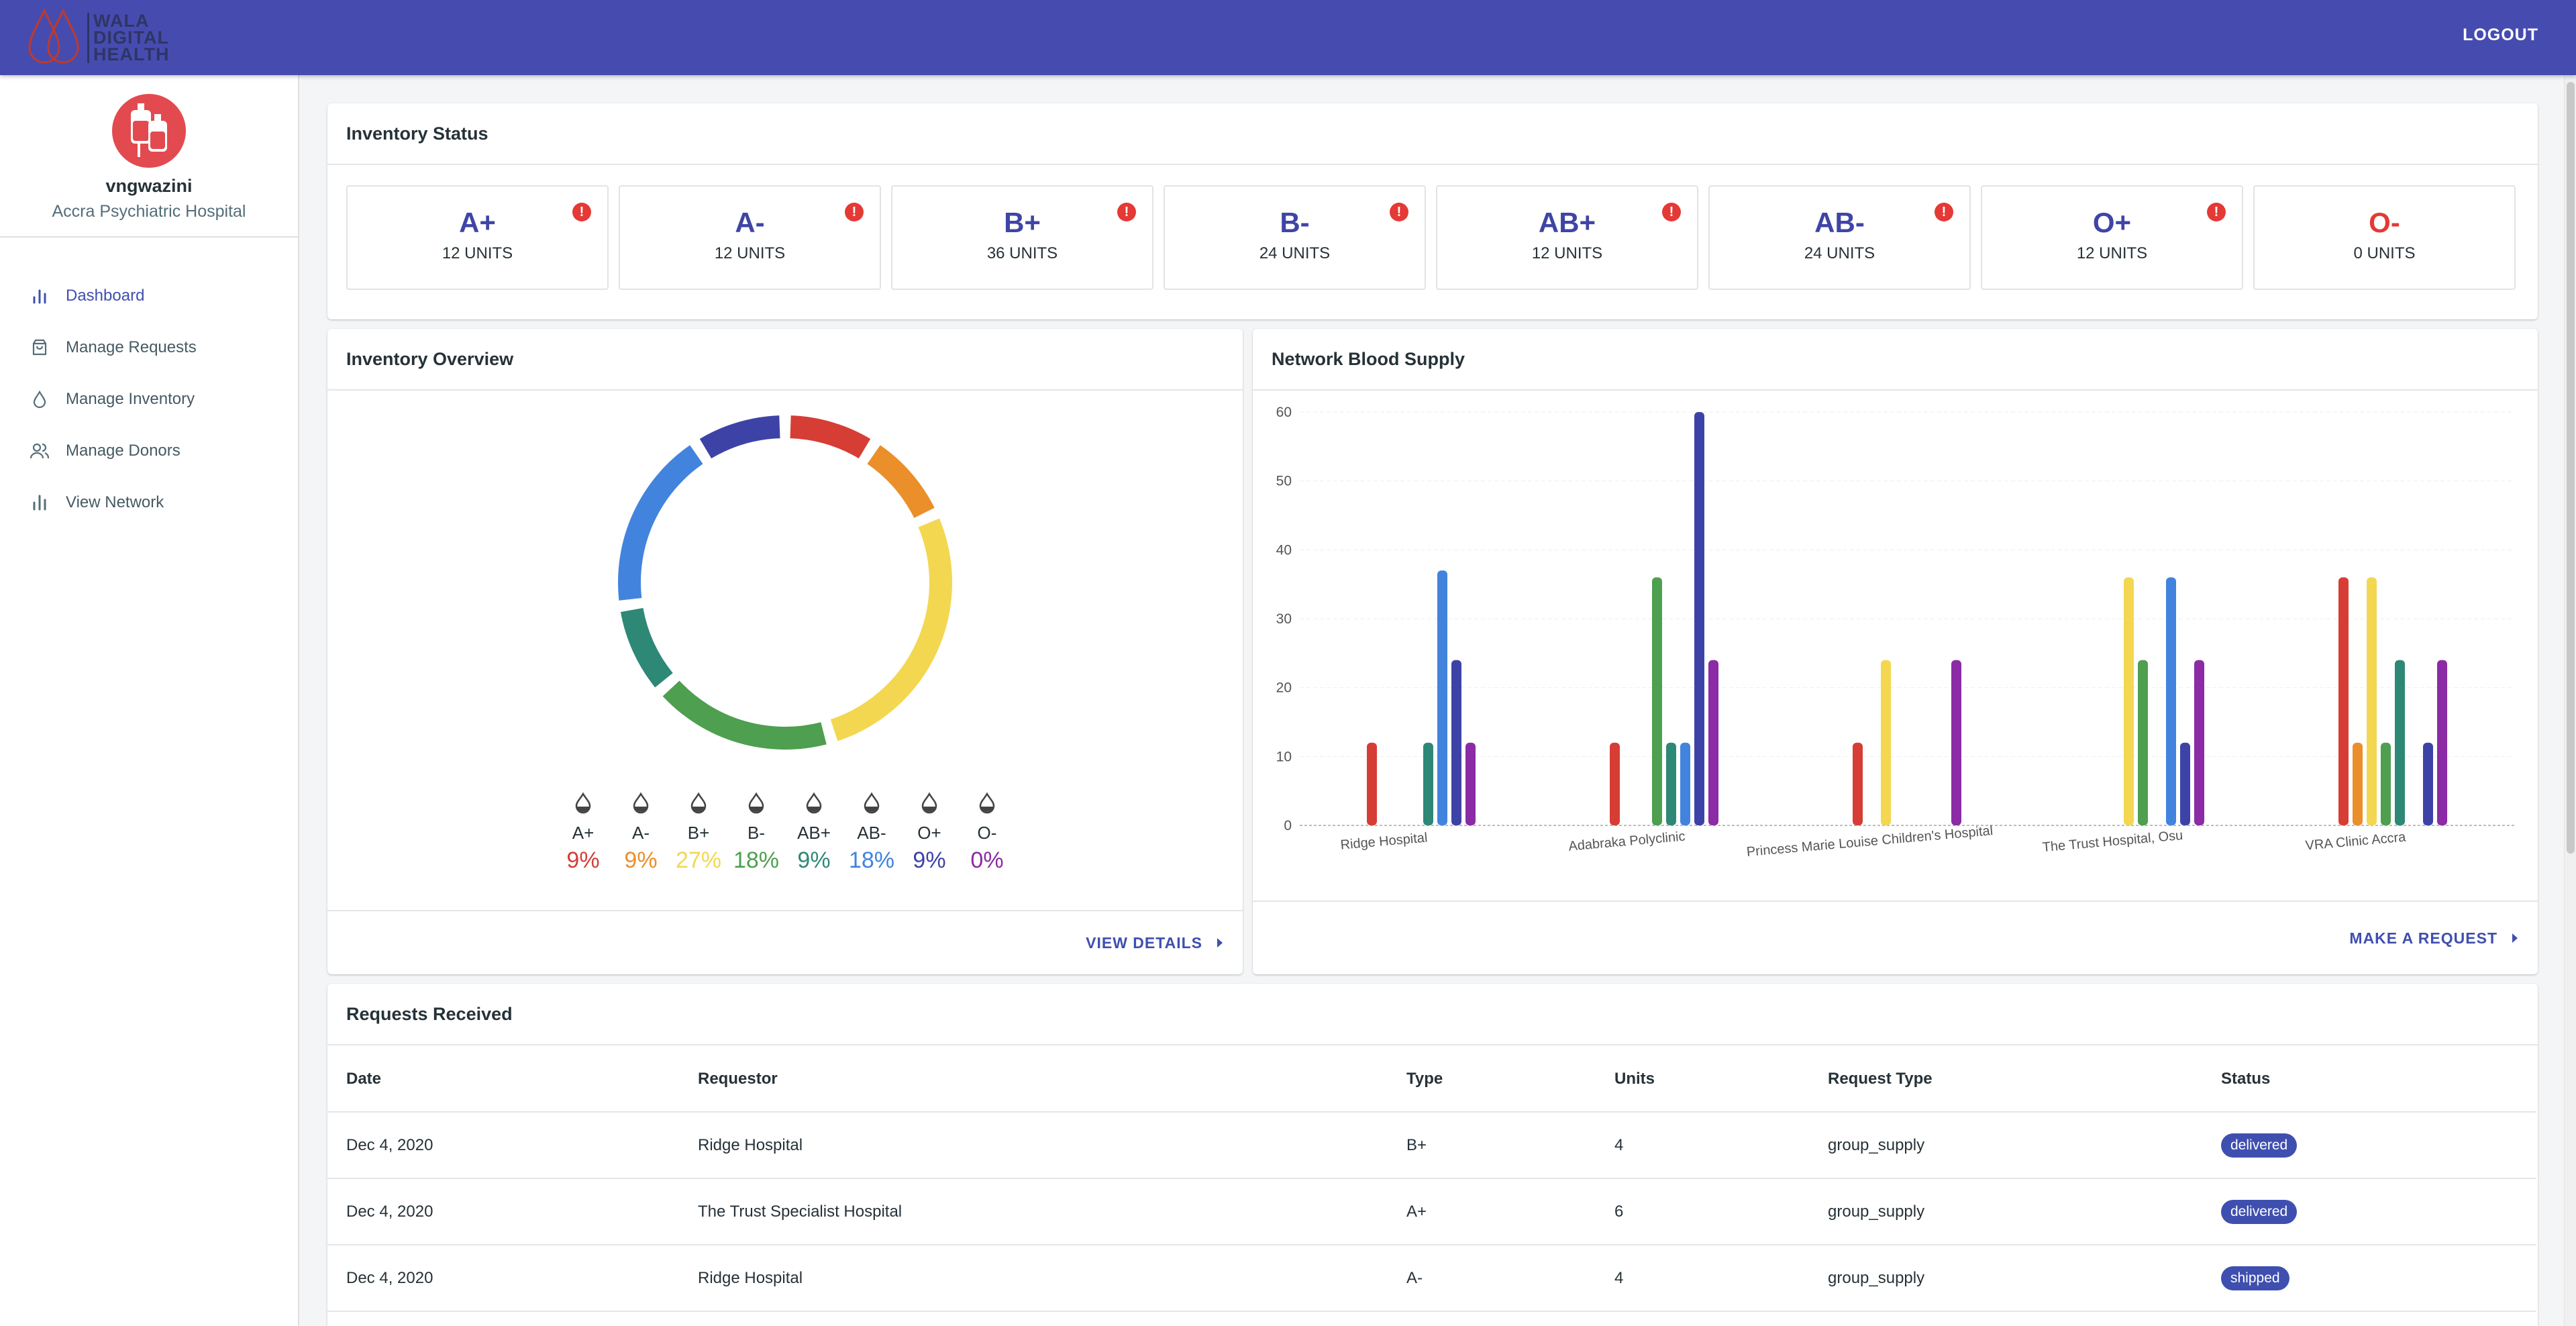 Image resolution: width=2576 pixels, height=1326 pixels. What do you see at coordinates (891, 630) in the screenshot?
I see `donut-slice-B+` at bounding box center [891, 630].